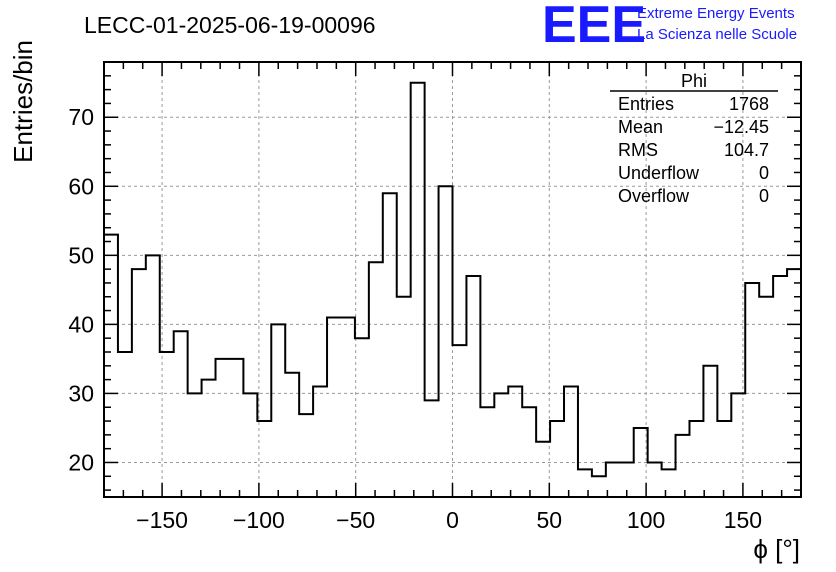 Image resolution: width=836 pixels, height=572 pixels. Describe the element at coordinates (746, 150) in the screenshot. I see `stats-value-rms: 104.7` at that location.